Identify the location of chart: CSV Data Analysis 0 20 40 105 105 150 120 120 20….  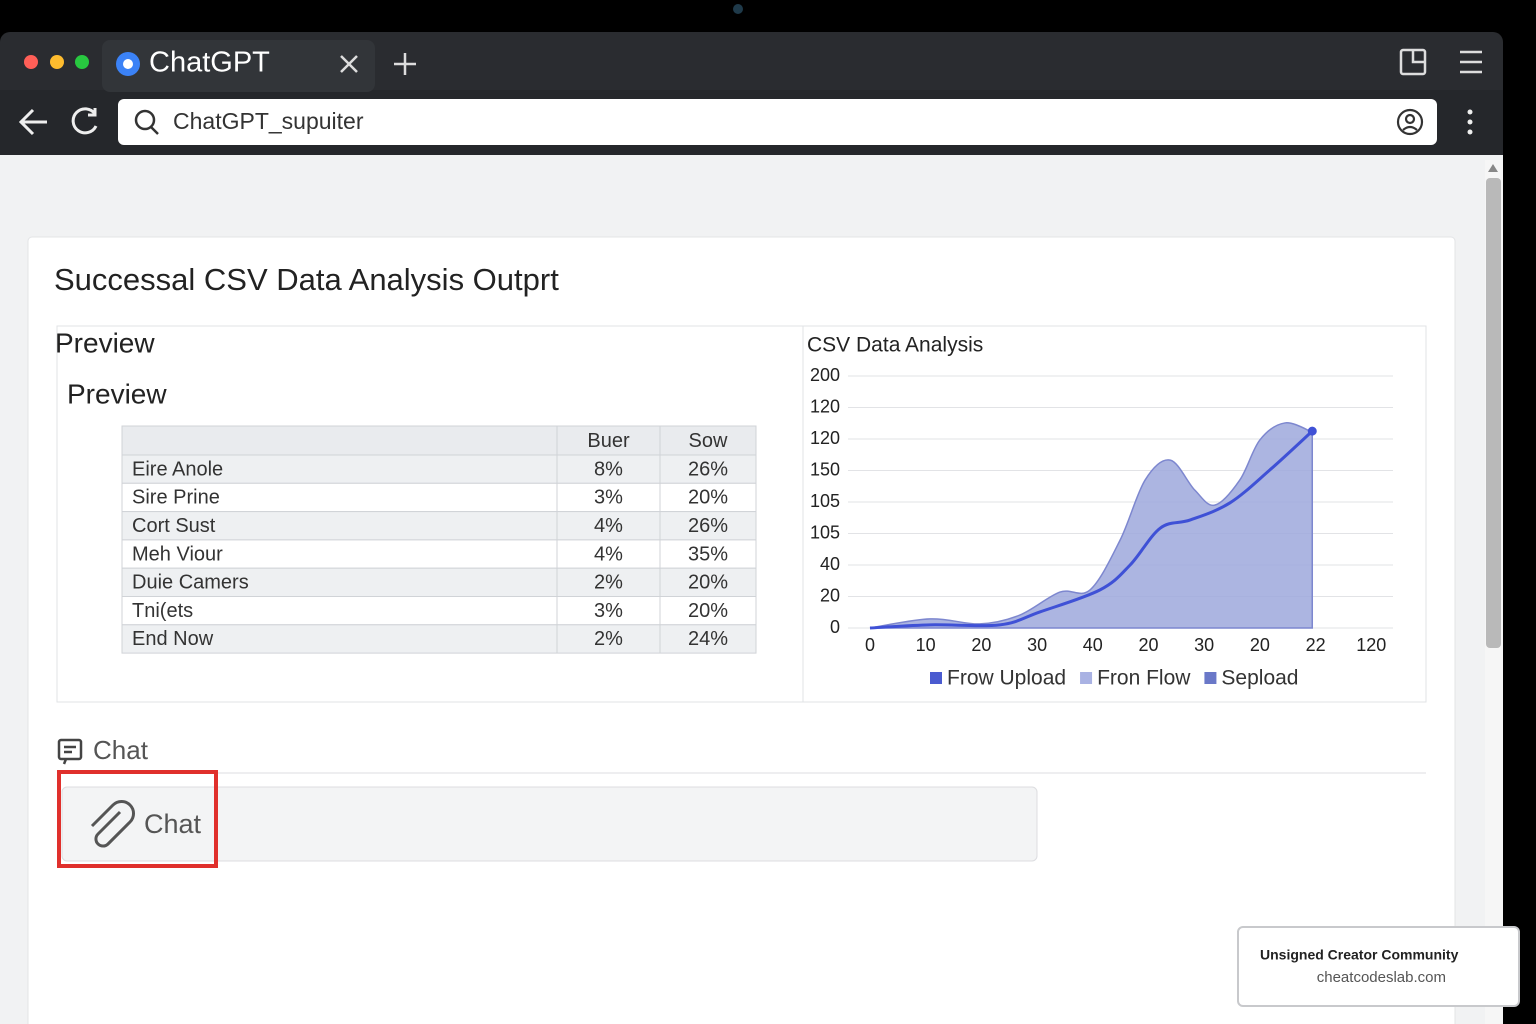
(1100, 512).